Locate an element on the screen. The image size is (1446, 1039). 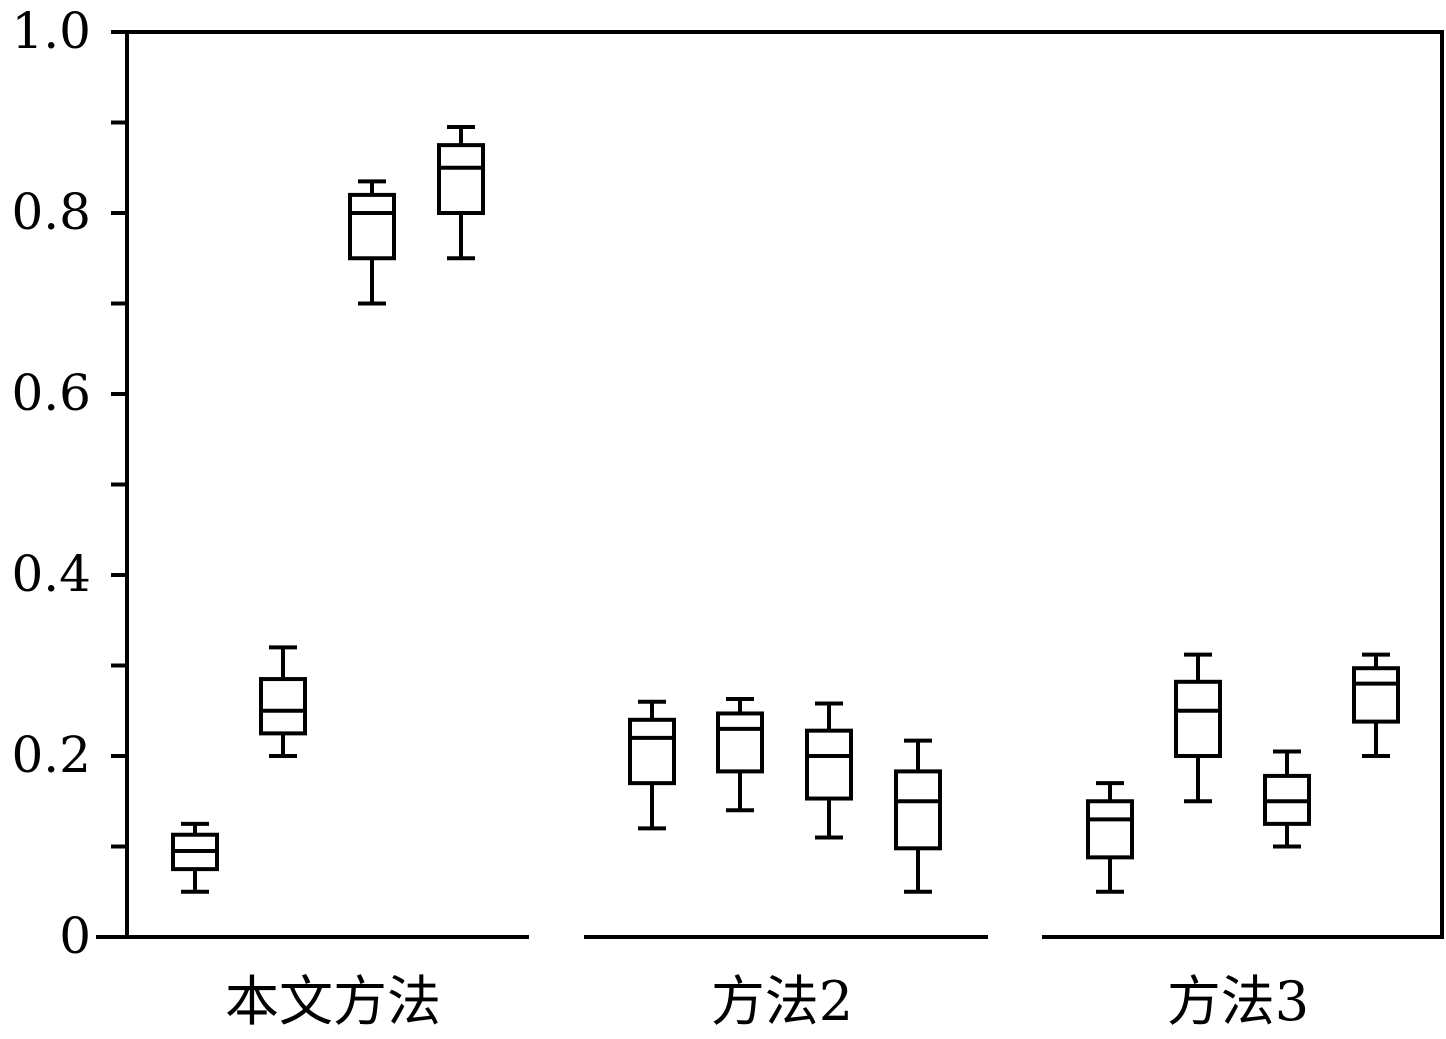
y-tick-label: 0.4 is located at coordinates (51, 574).